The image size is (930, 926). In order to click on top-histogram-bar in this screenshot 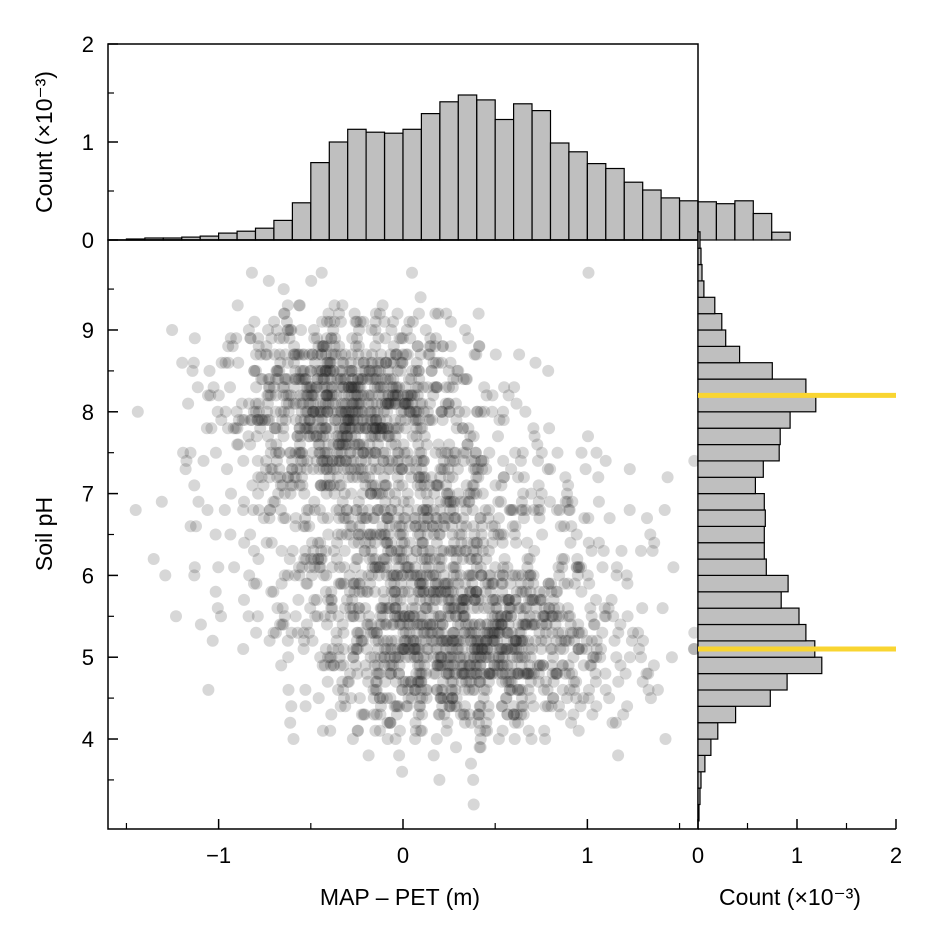, I will do `click(522, 172)`.